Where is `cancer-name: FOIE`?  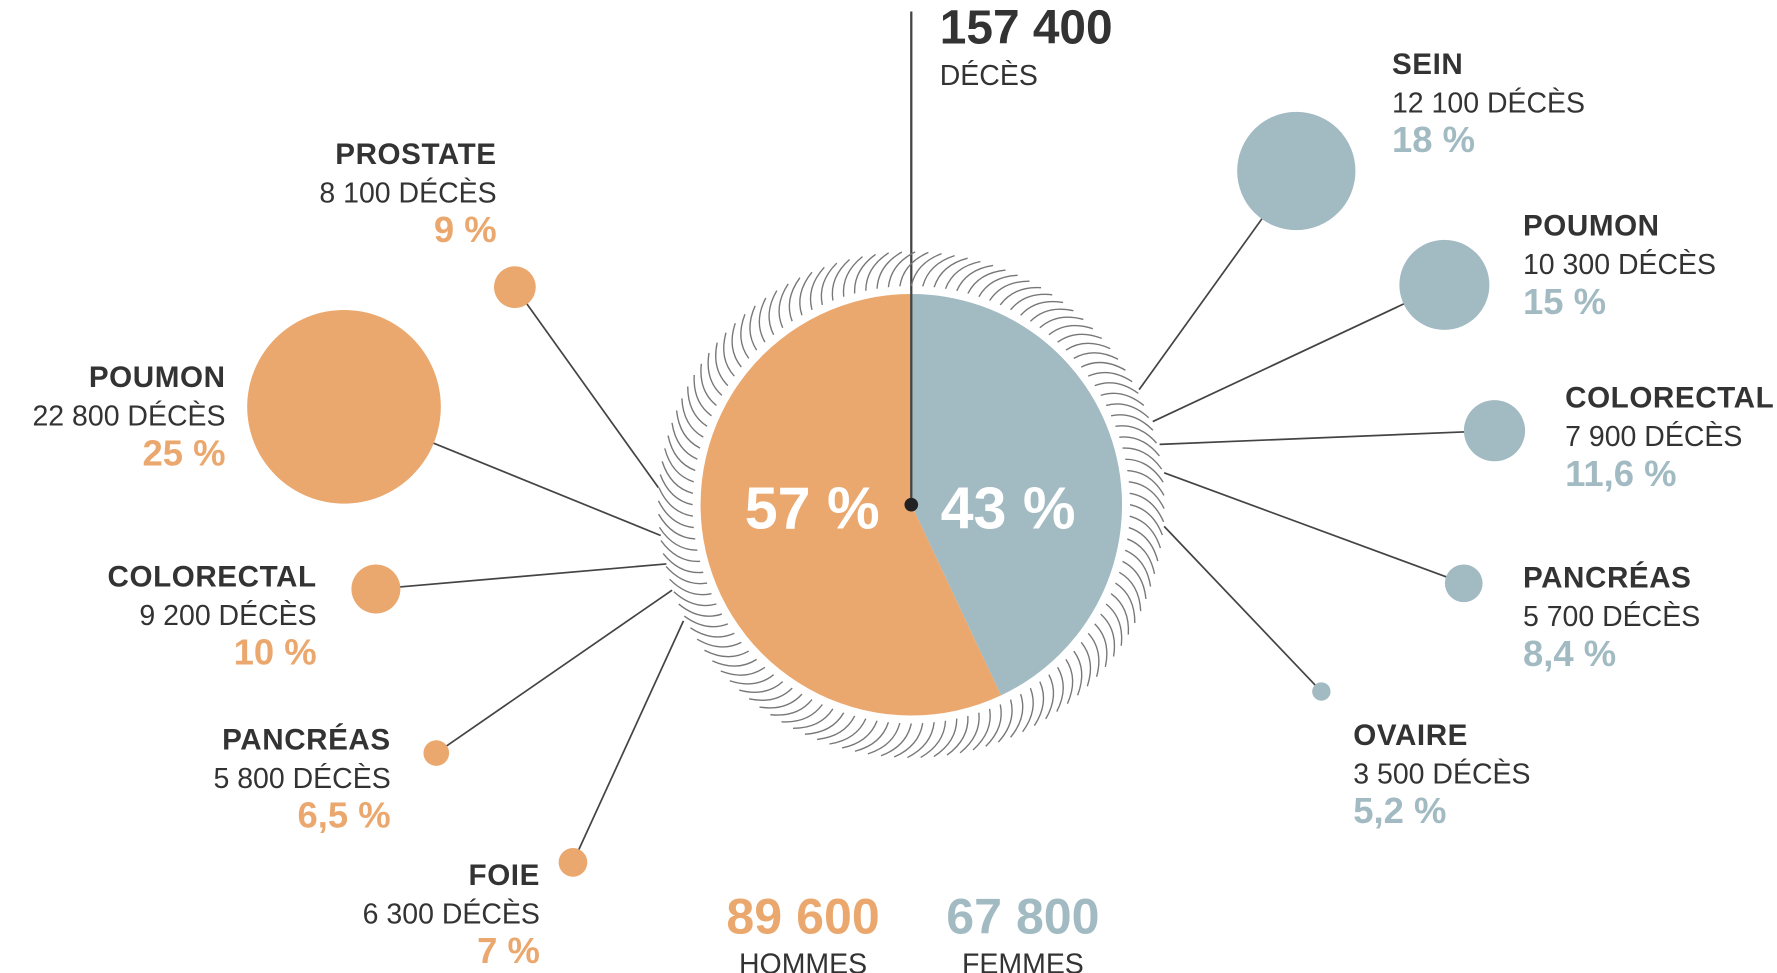
cancer-name: FOIE is located at coordinates (504, 875).